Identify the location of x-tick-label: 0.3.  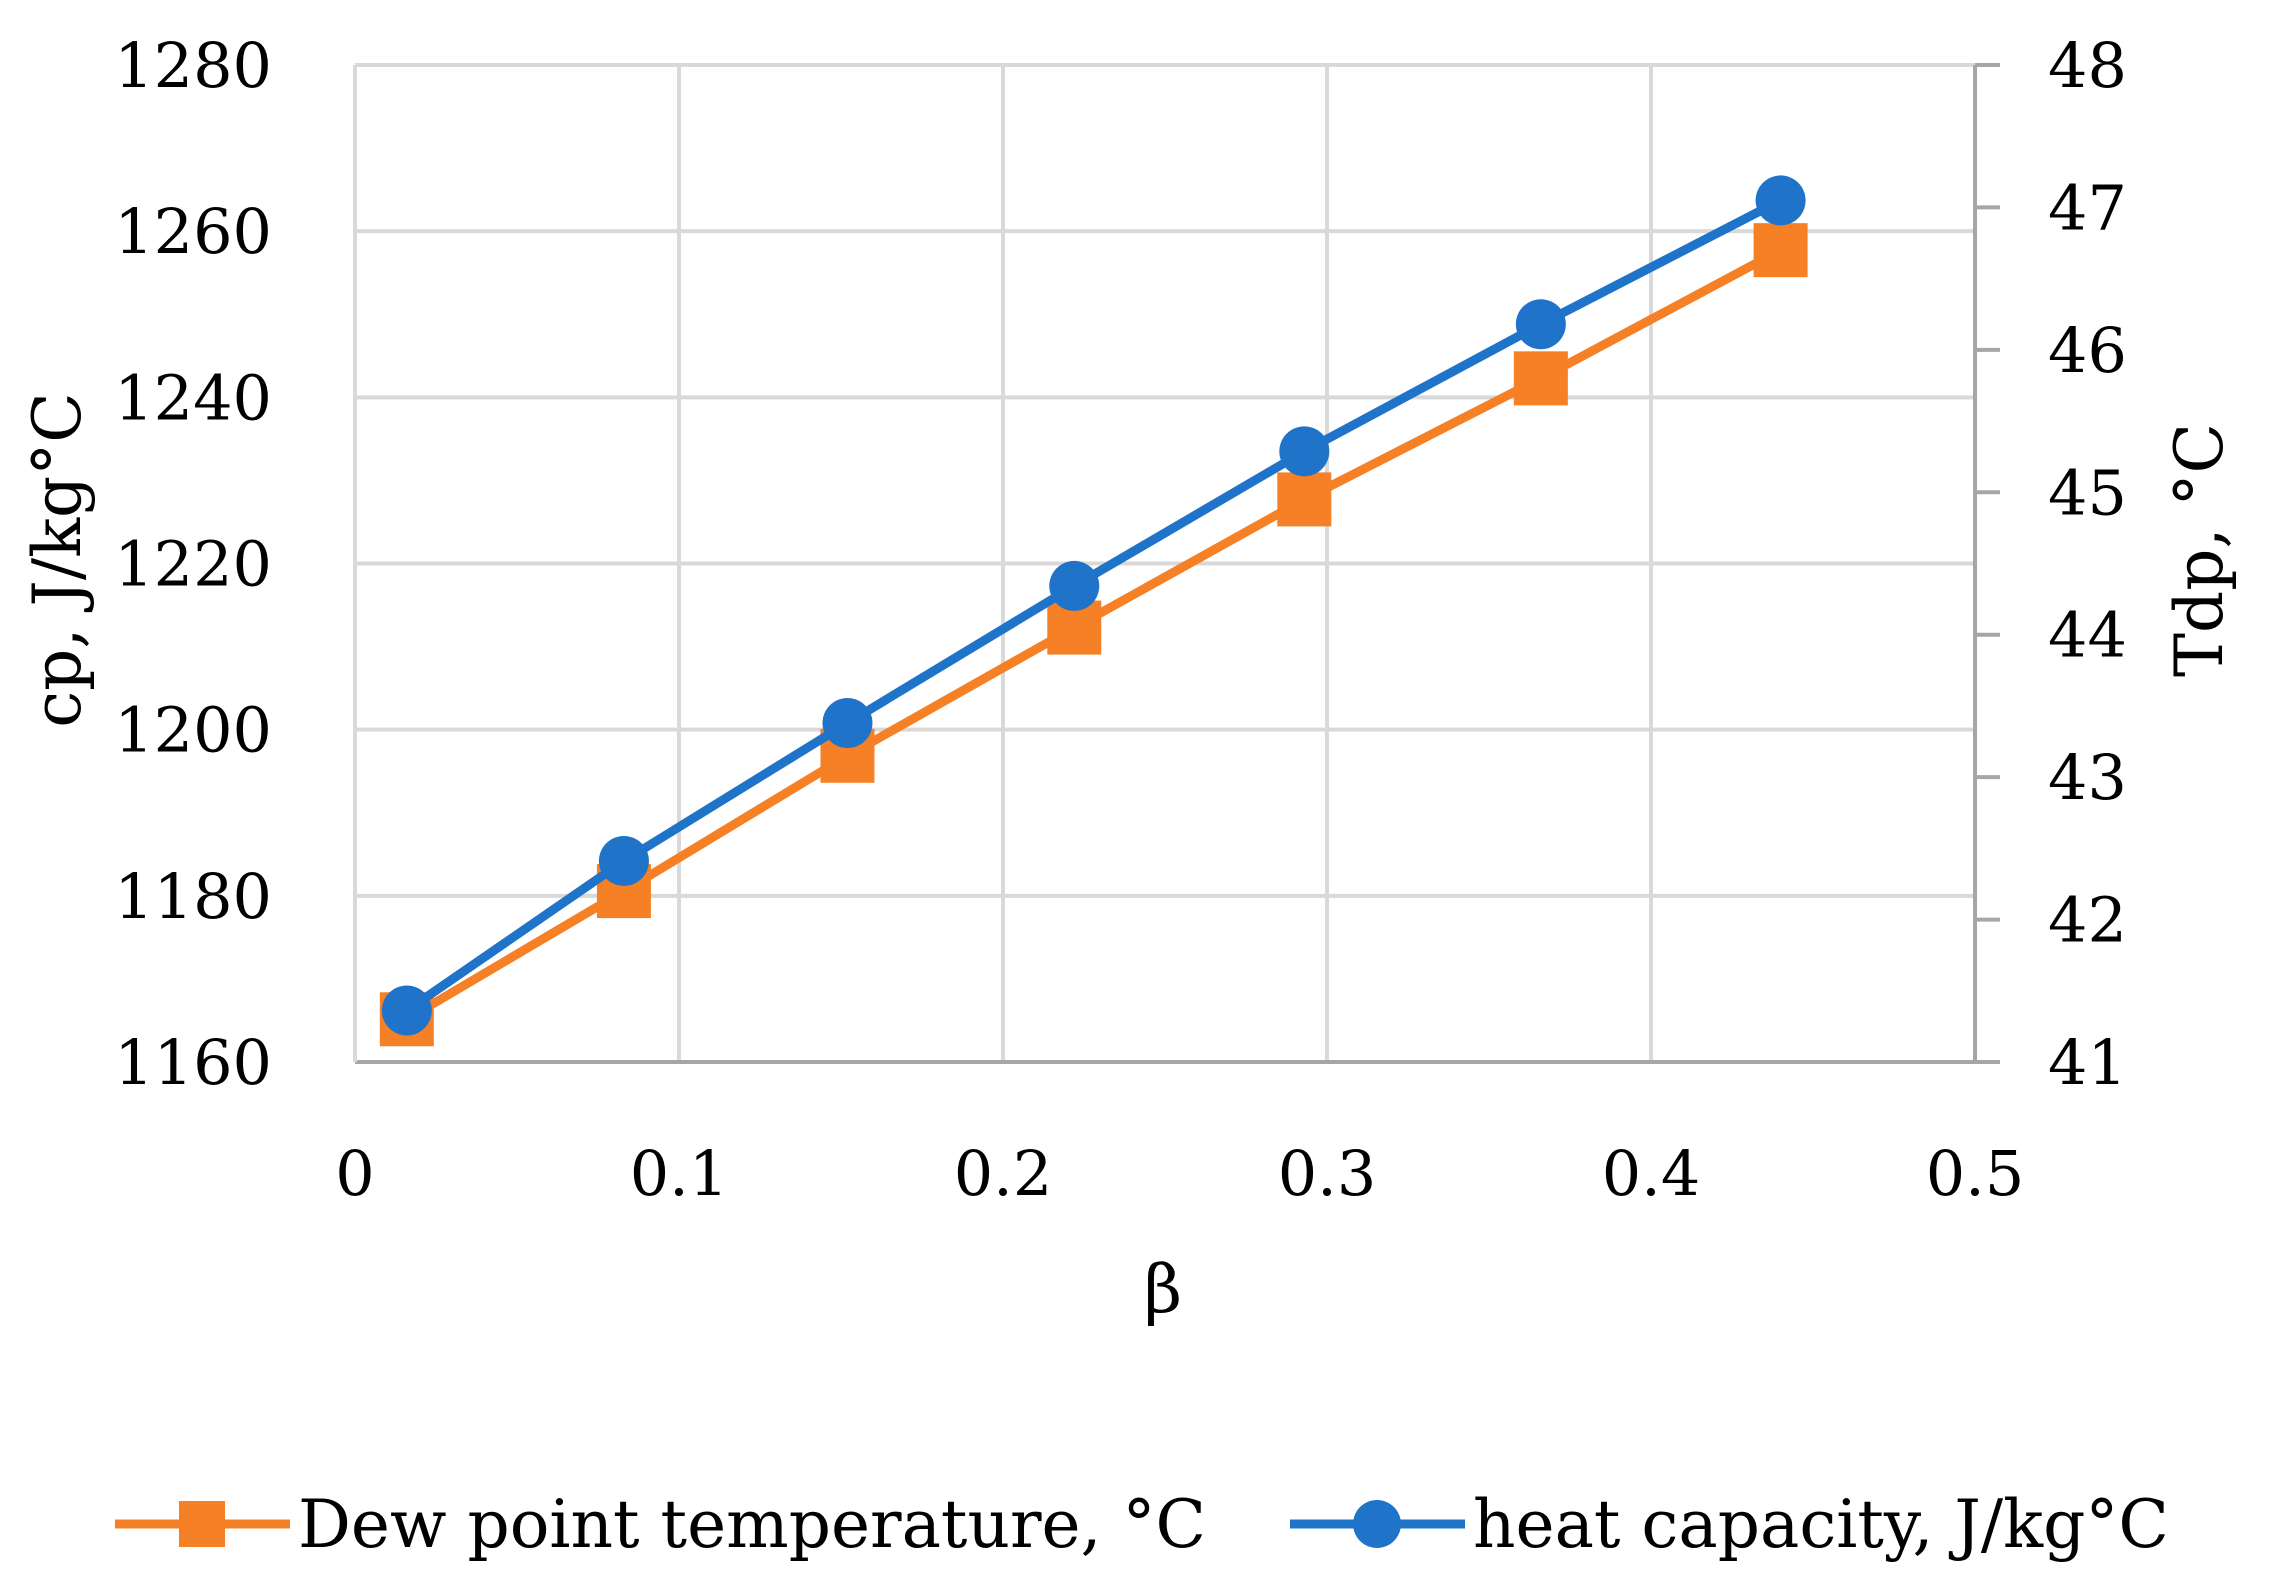
(1327, 1173).